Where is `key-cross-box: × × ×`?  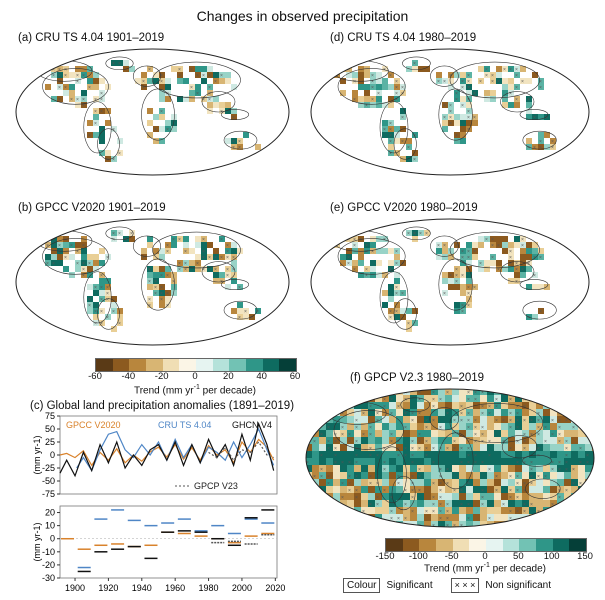
key-cross-box: × × × is located at coordinates (465, 585).